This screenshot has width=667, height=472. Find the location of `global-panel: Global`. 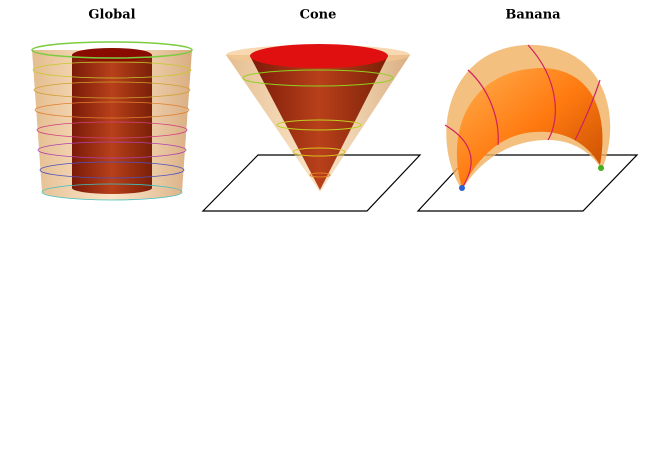

global-panel: Global is located at coordinates (112, 104).